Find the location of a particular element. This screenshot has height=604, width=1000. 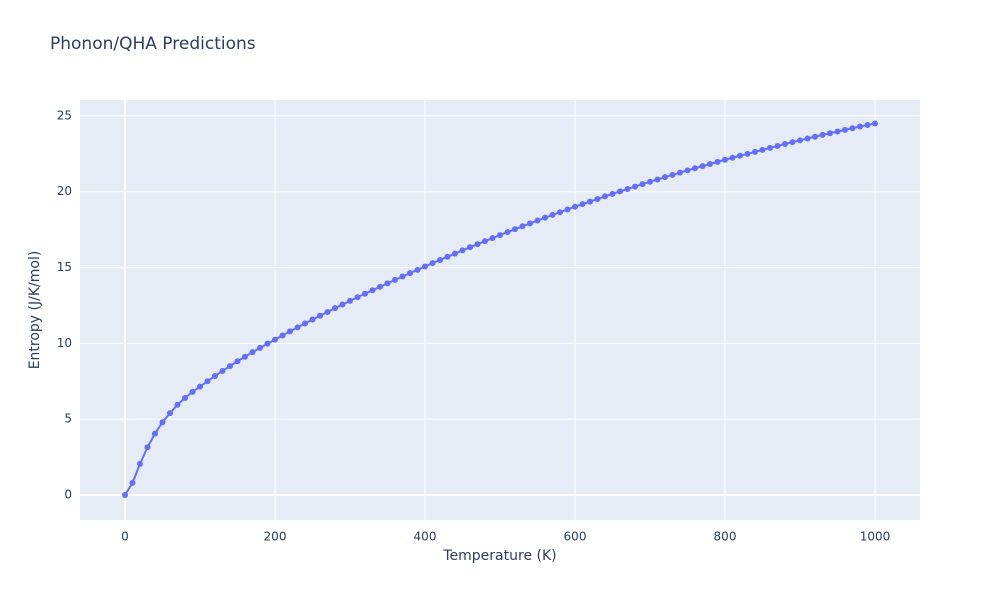

x-tick-label: 0 is located at coordinates (125, 537).